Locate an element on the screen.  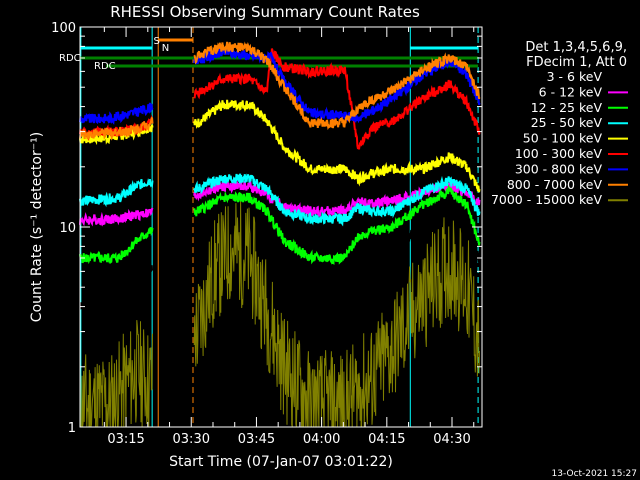
x-axis-label: Start Time (07-Jan-07 03:01:22) is located at coordinates (281, 462).